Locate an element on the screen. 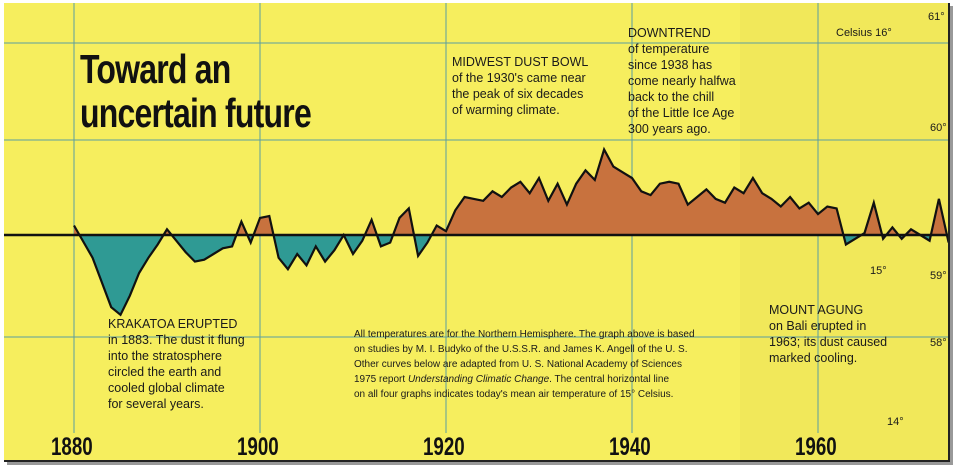  celsius-16-label: Celsius 16° is located at coordinates (864, 33).